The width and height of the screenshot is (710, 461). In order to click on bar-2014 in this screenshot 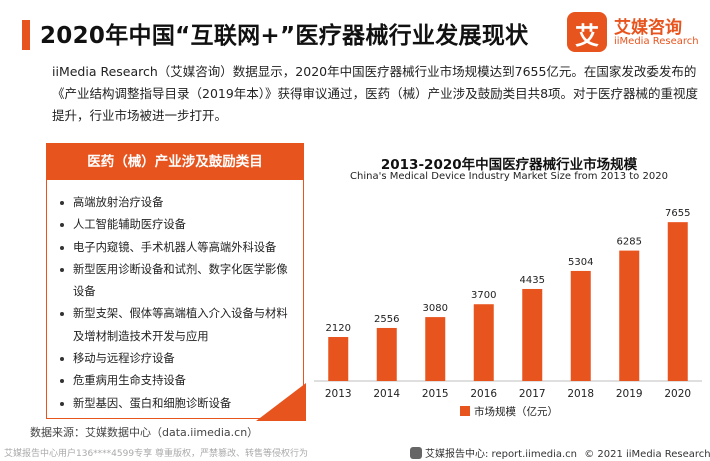, I will do `click(386, 354)`.